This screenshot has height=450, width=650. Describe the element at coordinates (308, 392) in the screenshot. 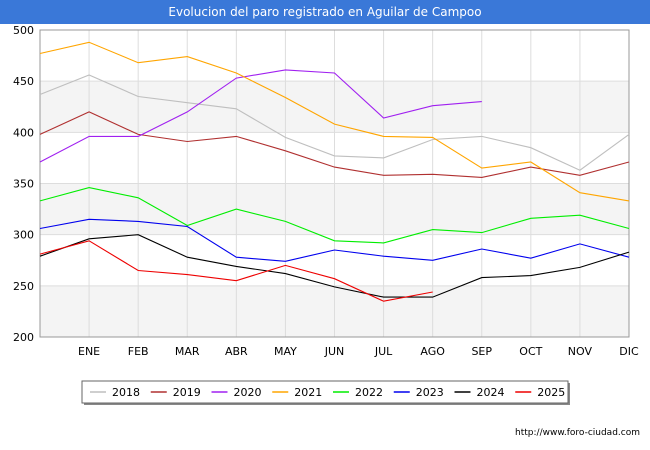

I see `legend-label-2021: 2021` at that location.